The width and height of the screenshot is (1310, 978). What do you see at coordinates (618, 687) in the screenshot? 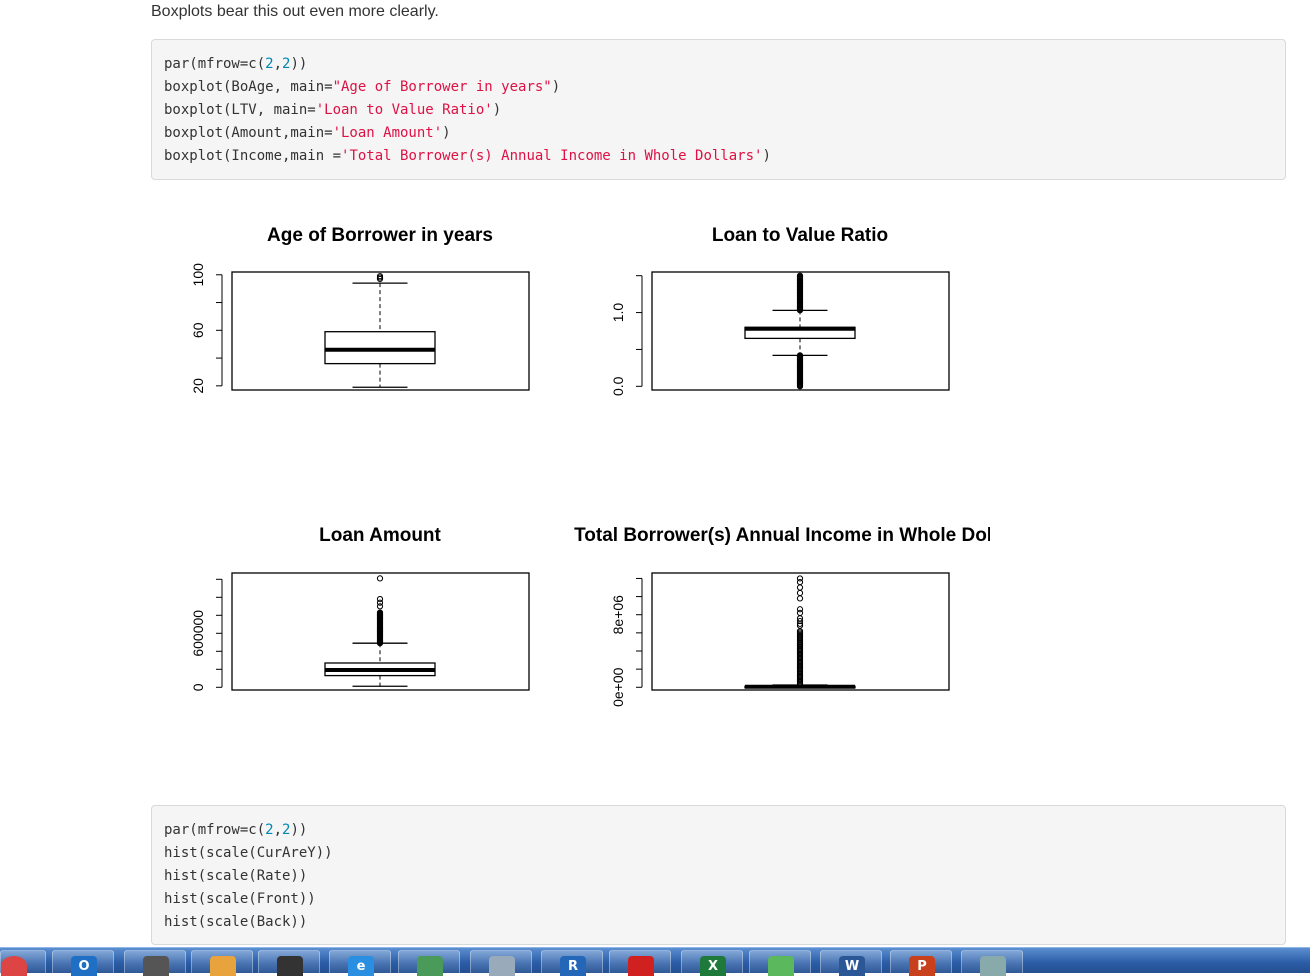
I see `y-tick-label: 0e+00` at bounding box center [618, 687].